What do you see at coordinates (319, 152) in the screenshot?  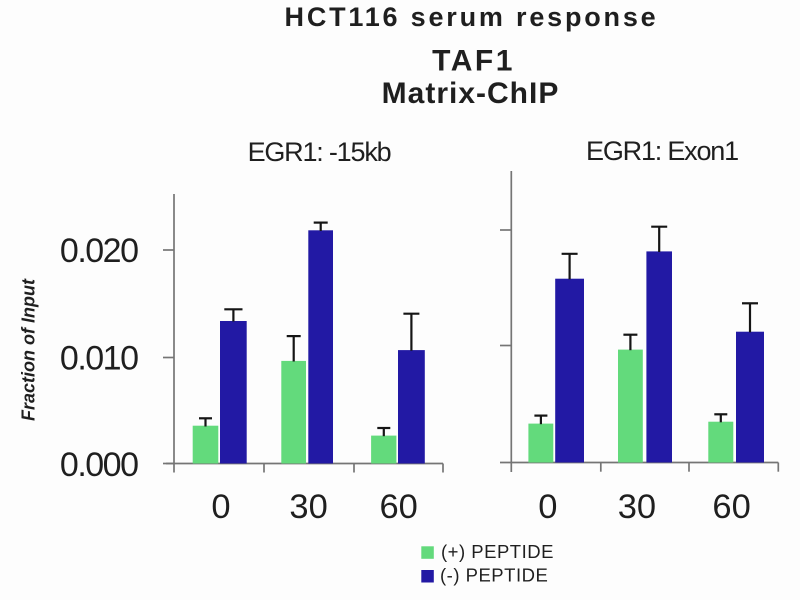 I see `svg-text: EGR1: -15kb` at bounding box center [319, 152].